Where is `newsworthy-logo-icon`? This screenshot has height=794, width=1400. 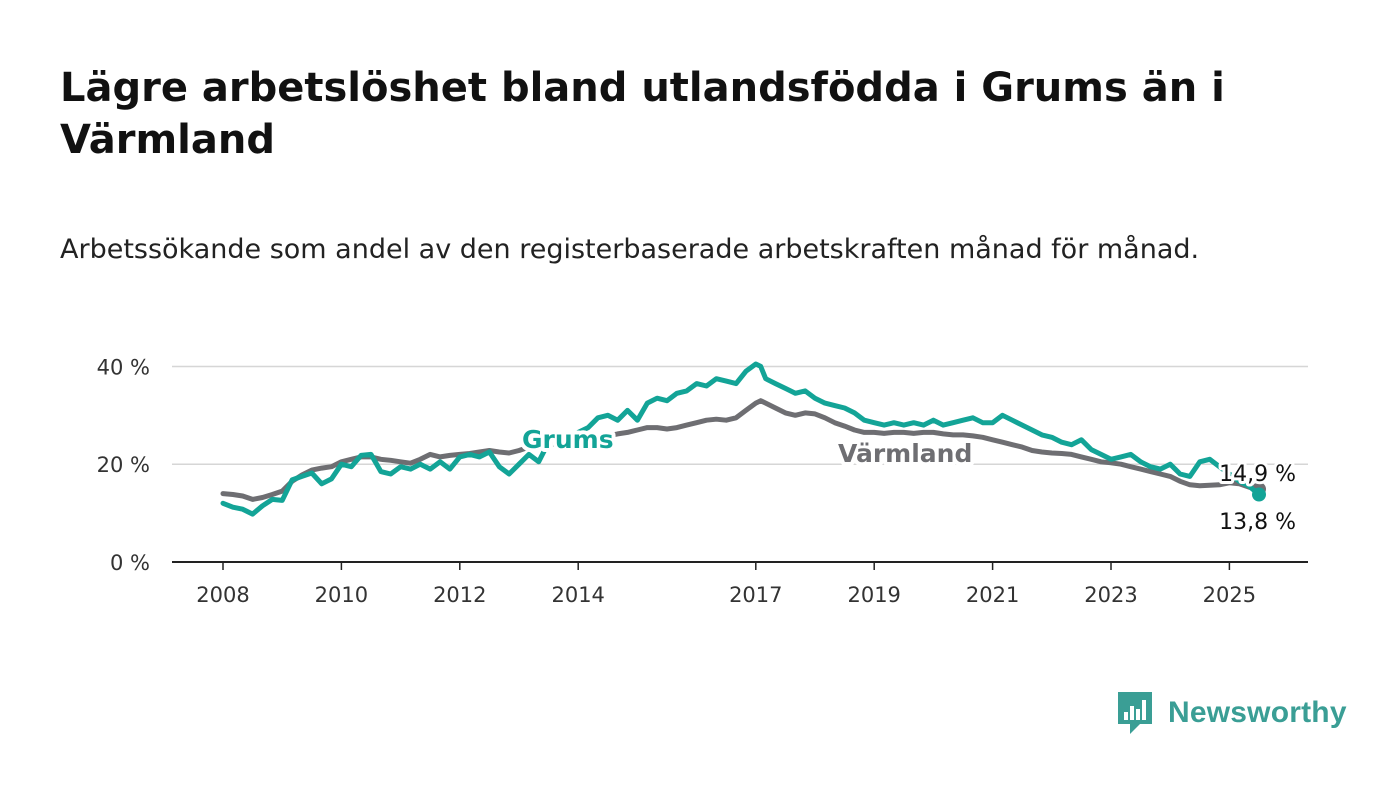 newsworthy-logo-icon is located at coordinates (1135, 713).